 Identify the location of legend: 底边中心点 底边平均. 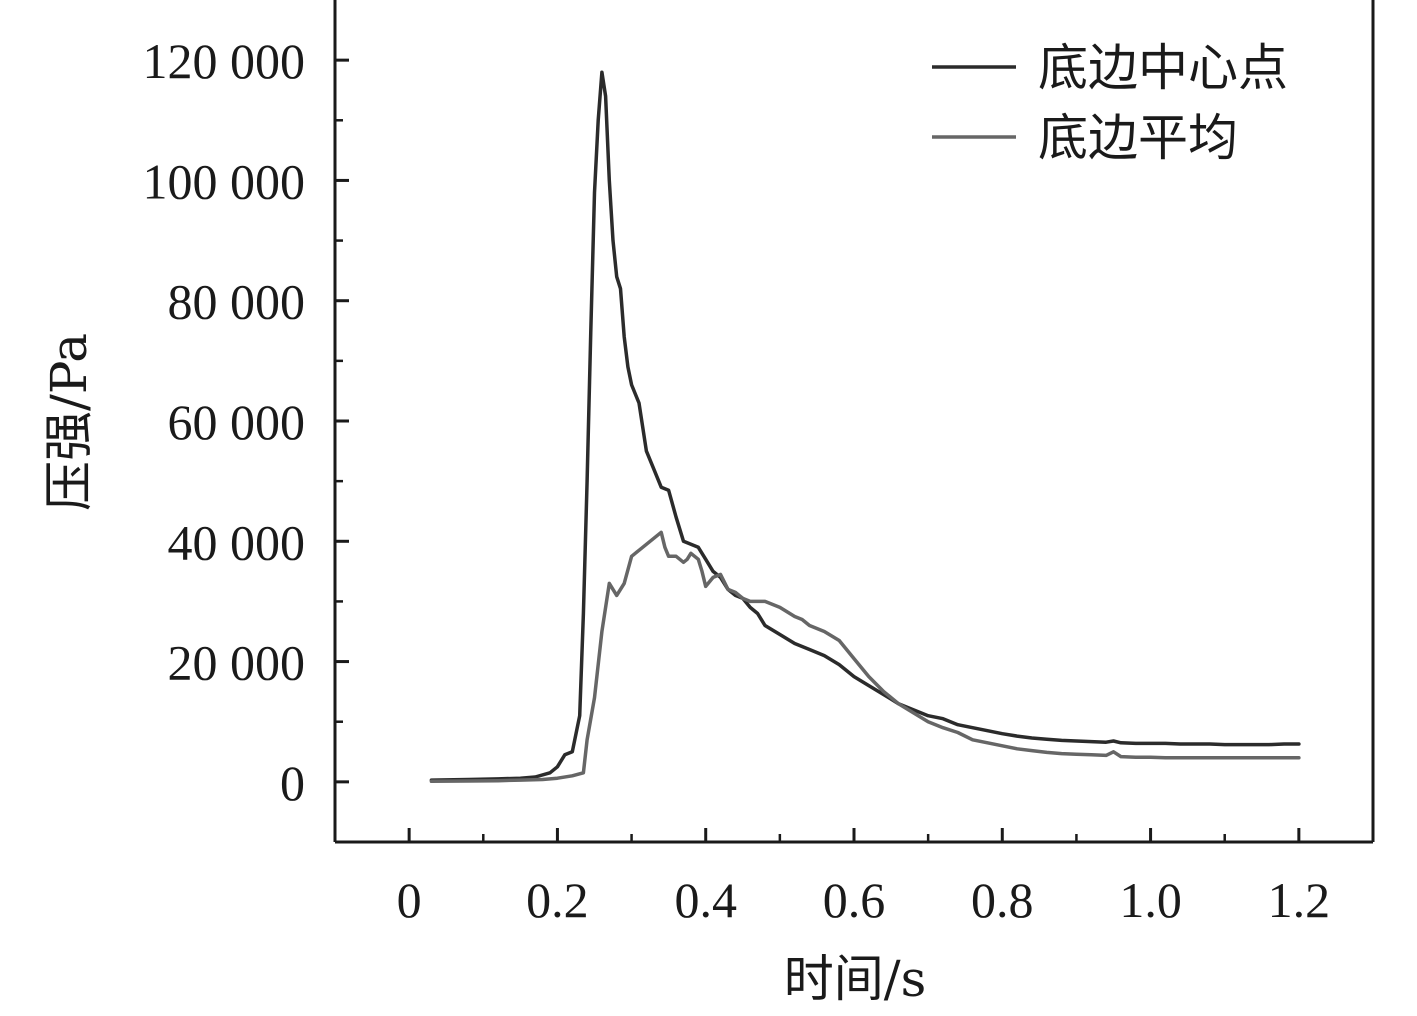
(1110, 103).